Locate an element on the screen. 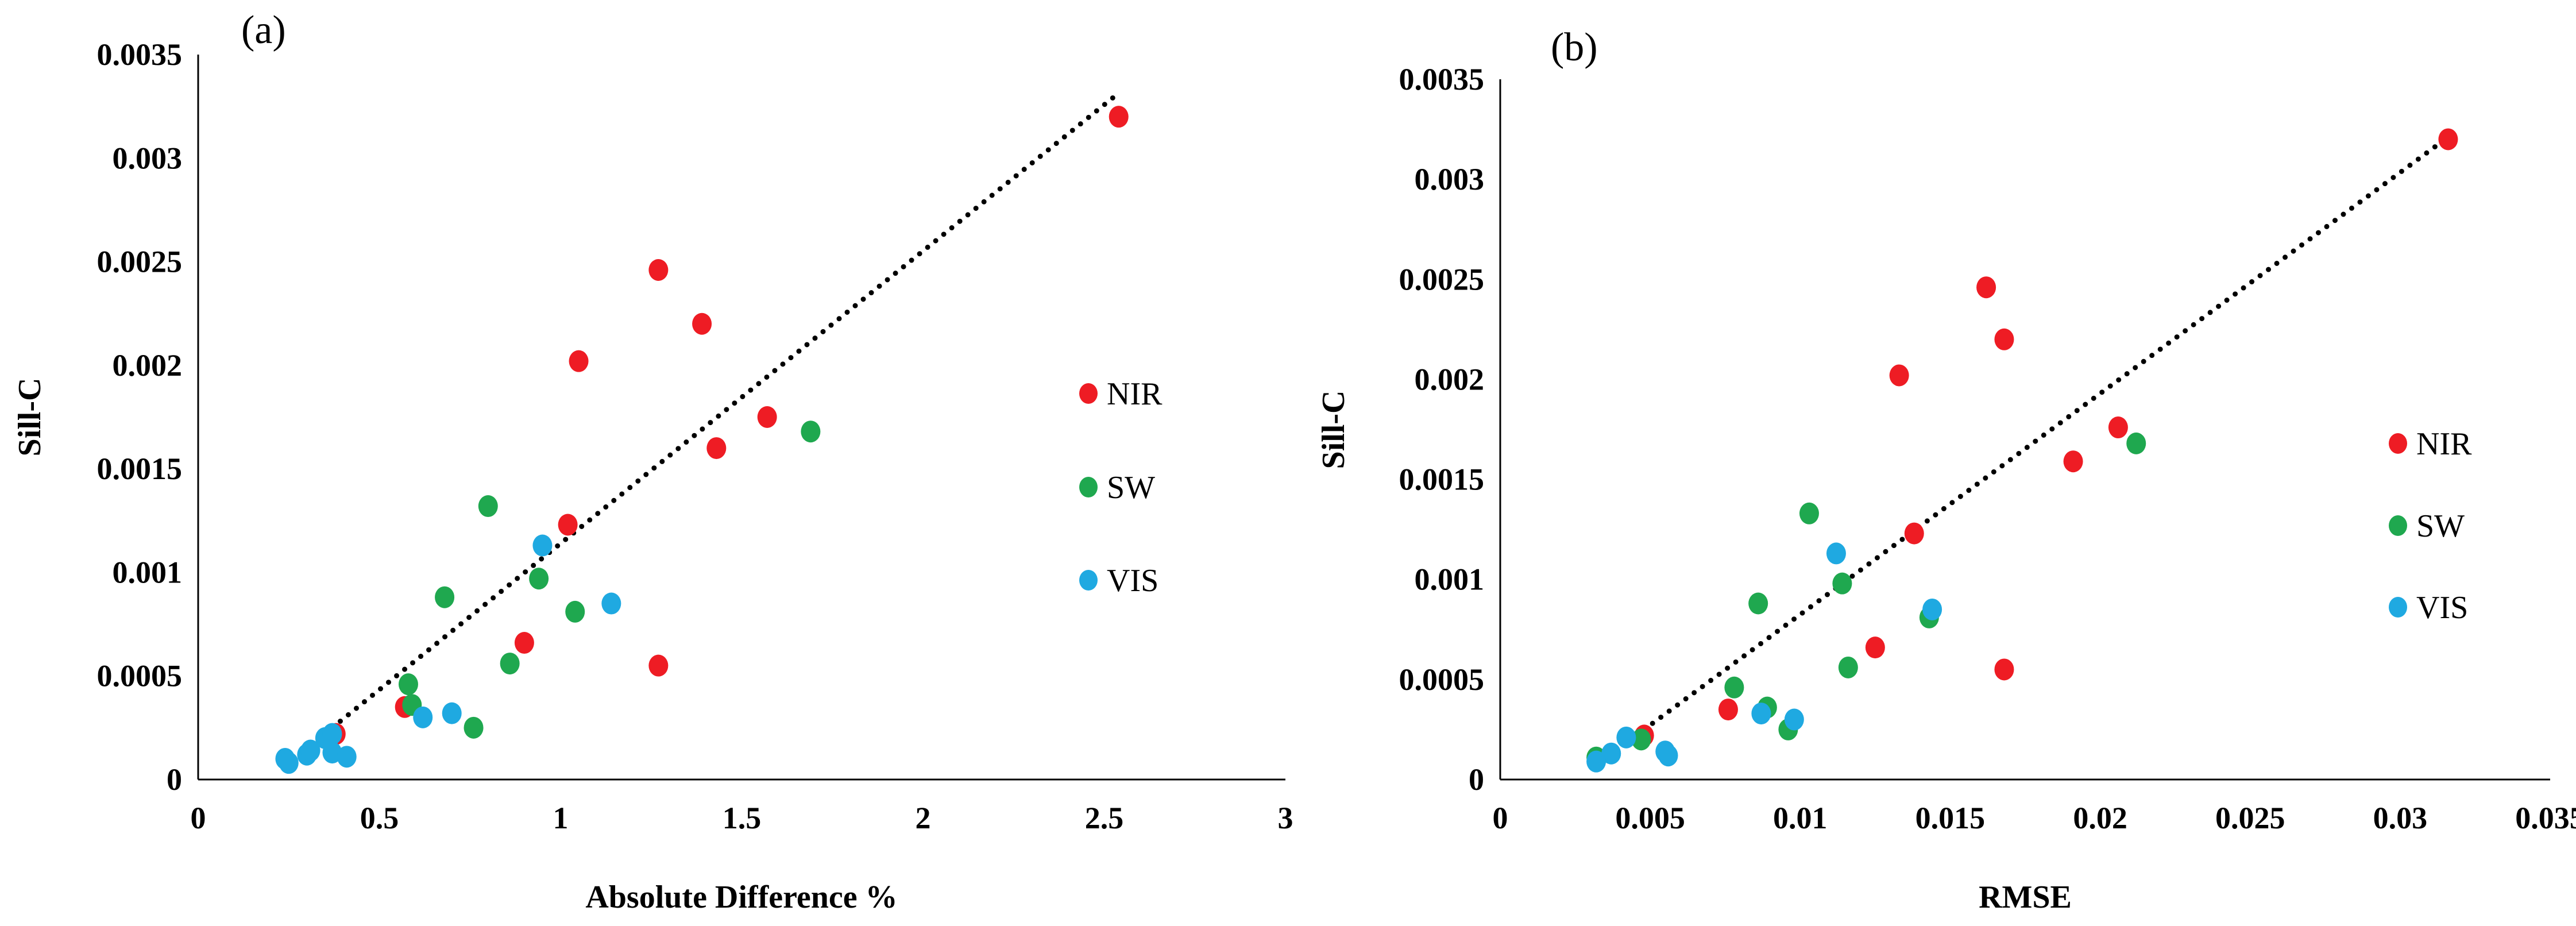 The width and height of the screenshot is (2576, 926). chart-b-x-tick-label: 0.035 is located at coordinates (2545, 818).